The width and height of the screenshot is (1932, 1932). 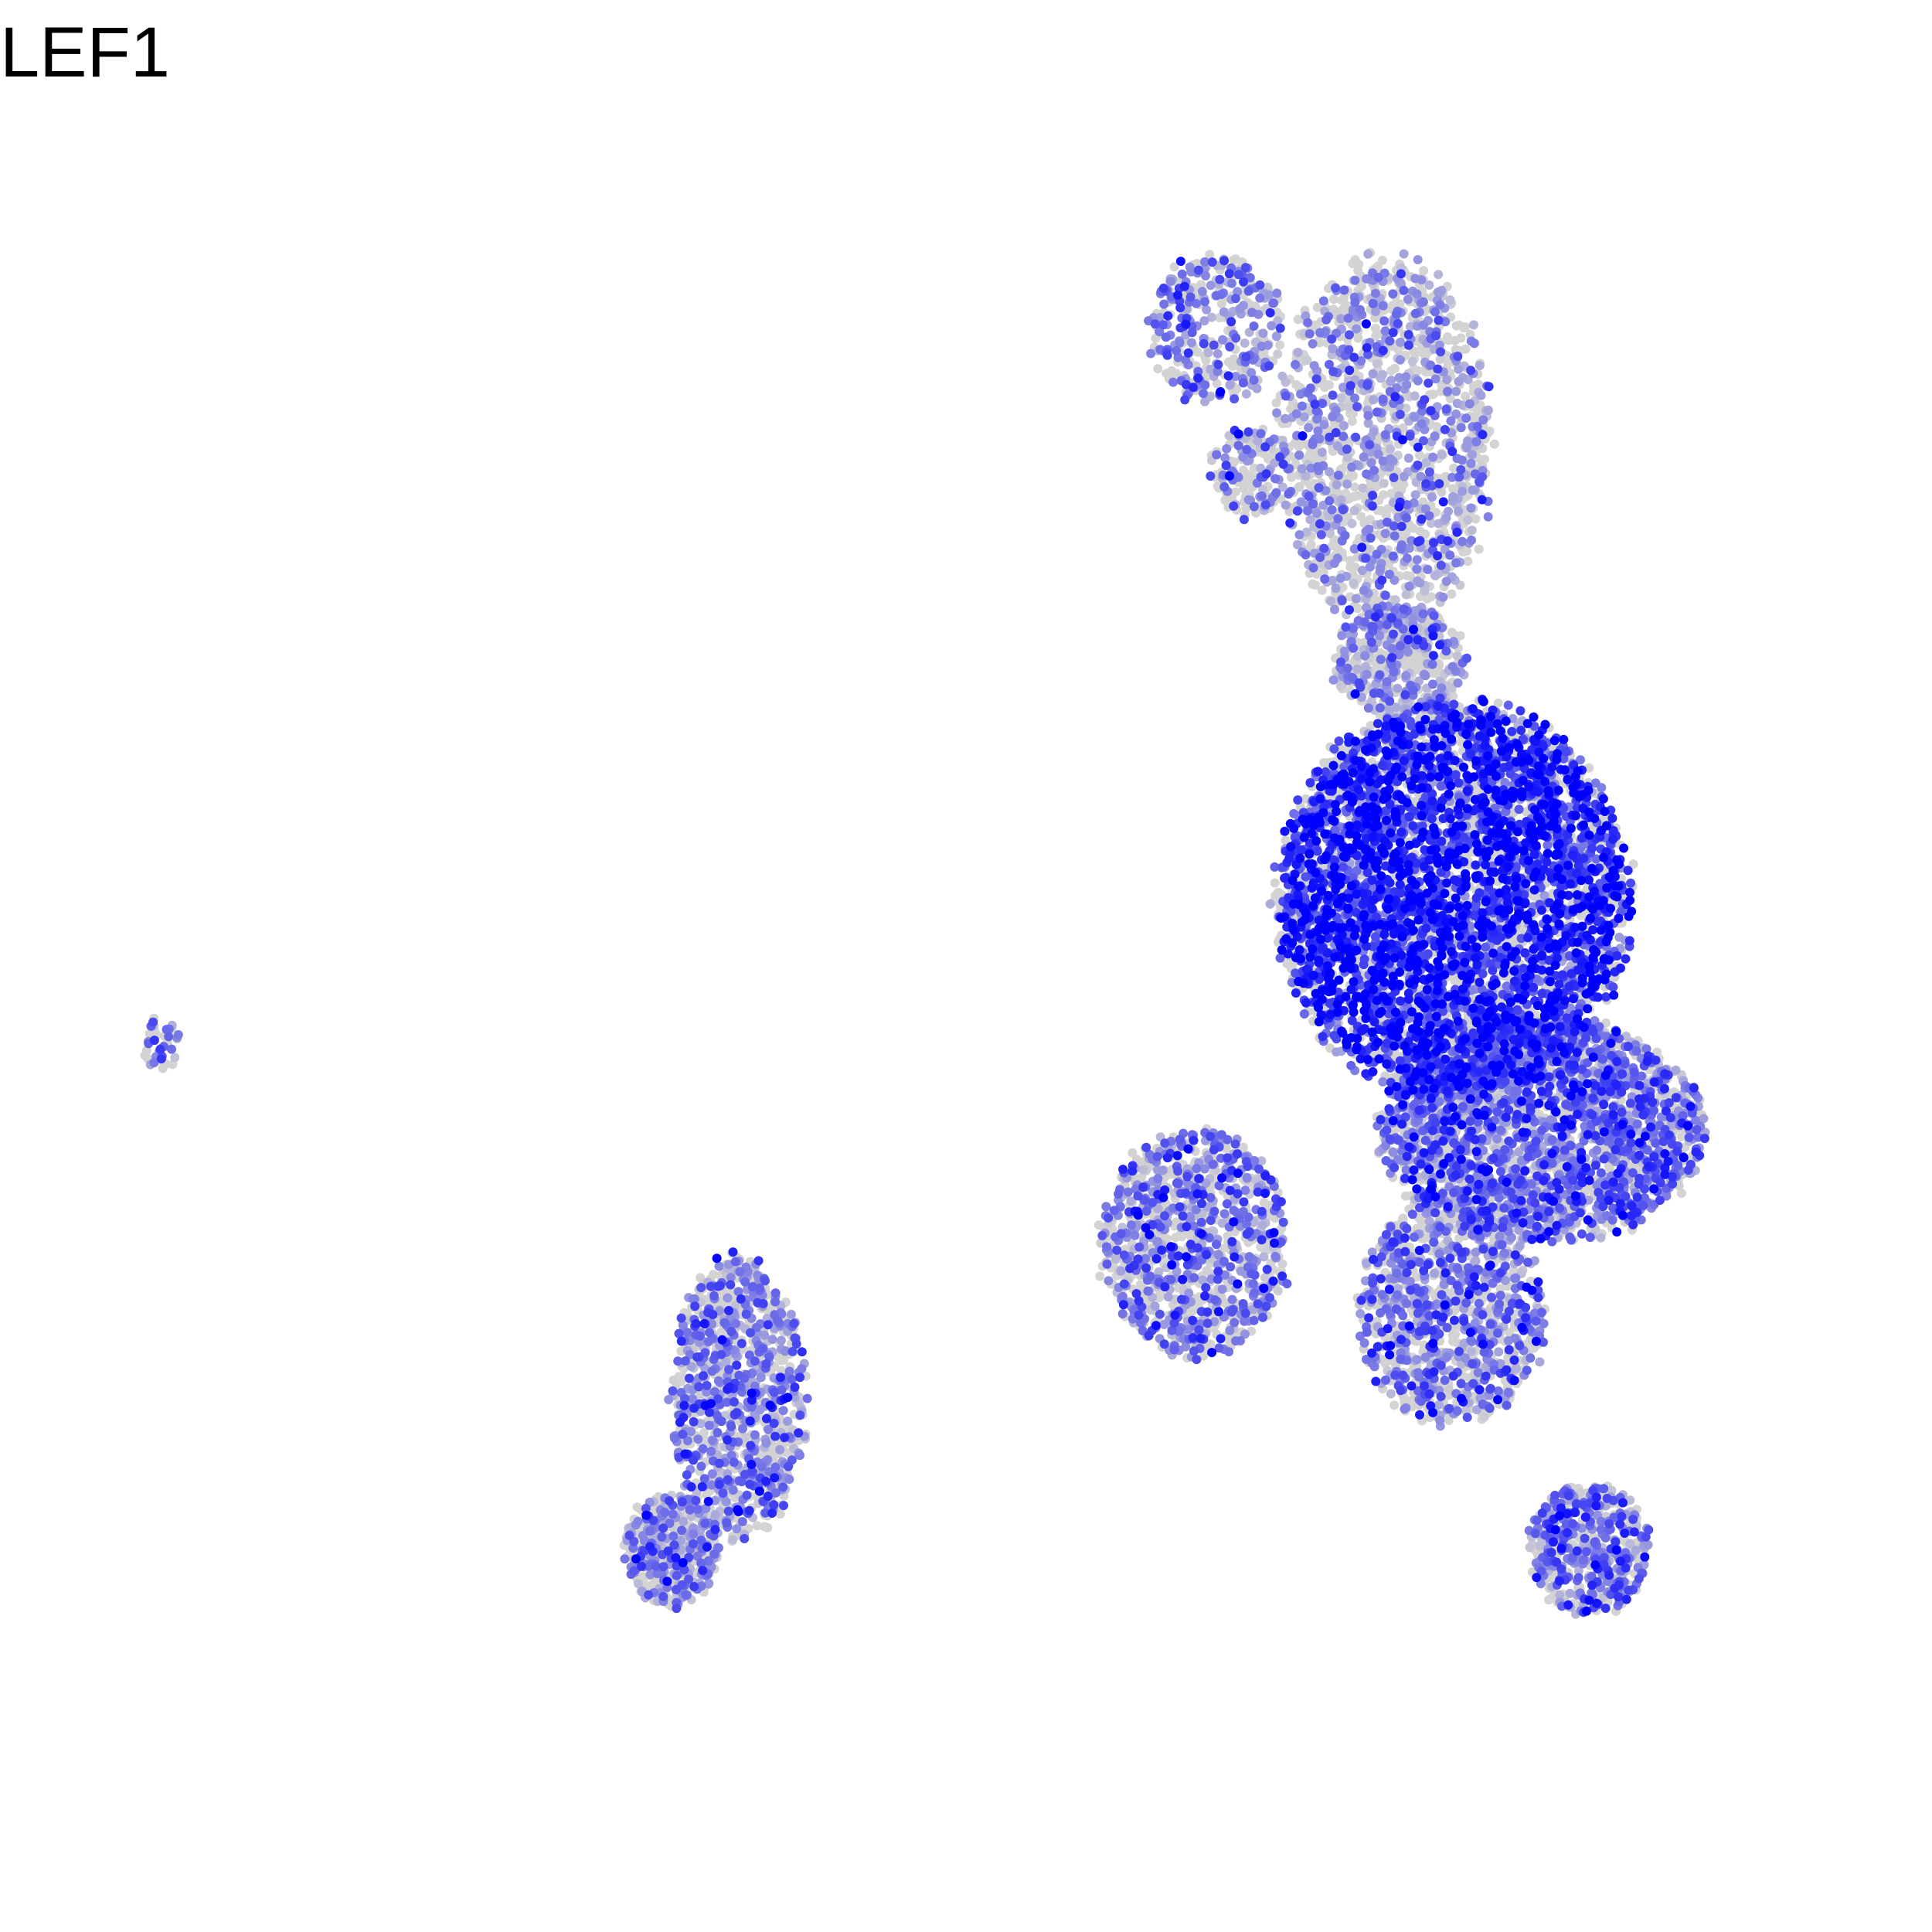 What do you see at coordinates (85, 53) in the screenshot?
I see `plot-title: LEF1` at bounding box center [85, 53].